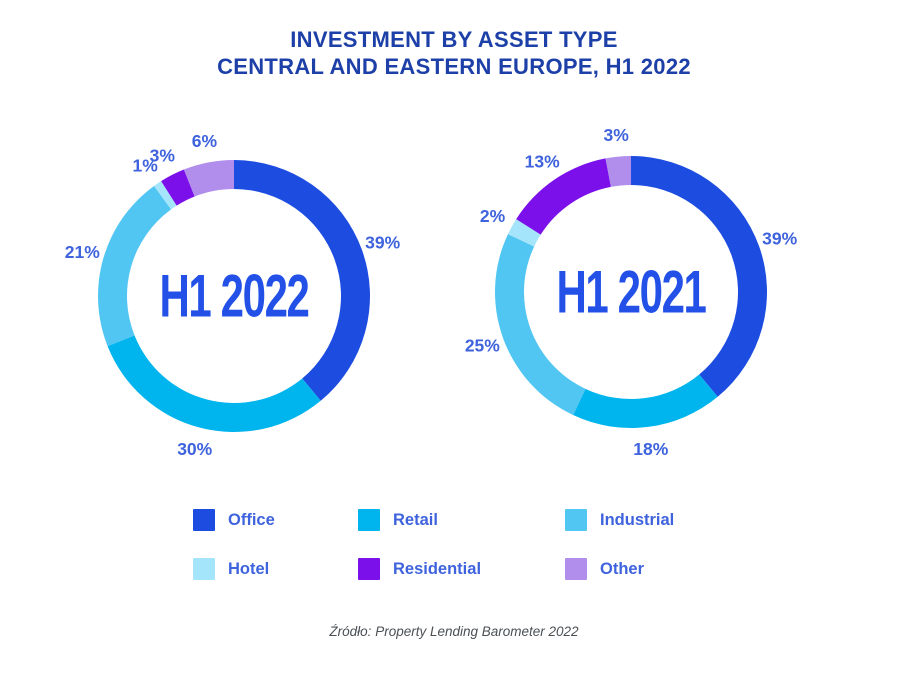 The width and height of the screenshot is (908, 678). I want to click on legend-label-hotel: Hotel, so click(249, 568).